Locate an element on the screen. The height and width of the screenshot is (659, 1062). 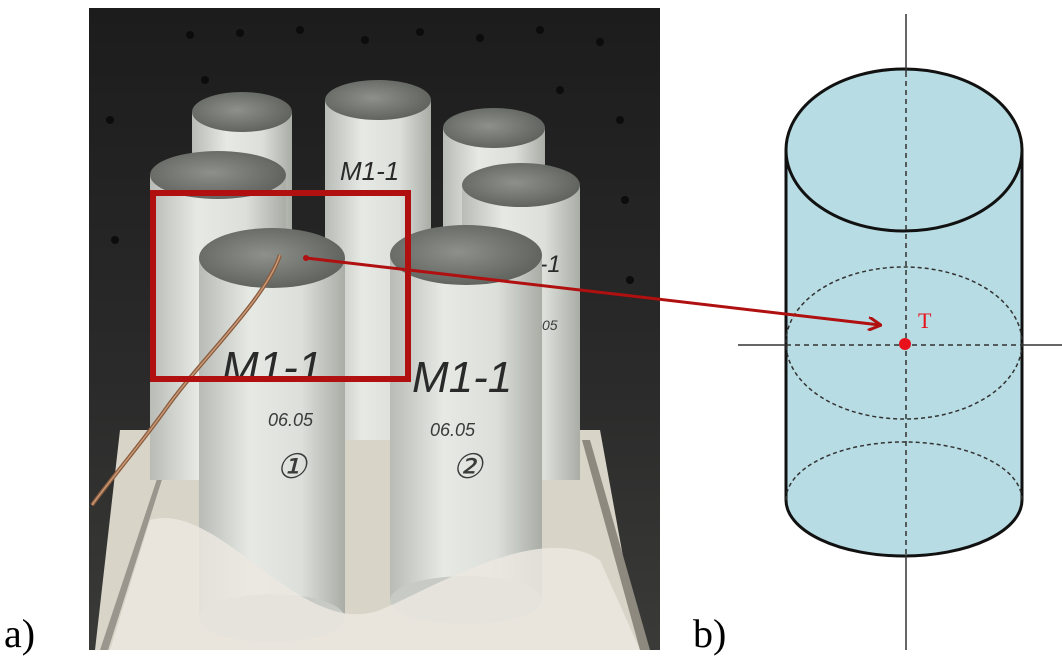
background-specimen-label: M1-1 is located at coordinates (369, 171).